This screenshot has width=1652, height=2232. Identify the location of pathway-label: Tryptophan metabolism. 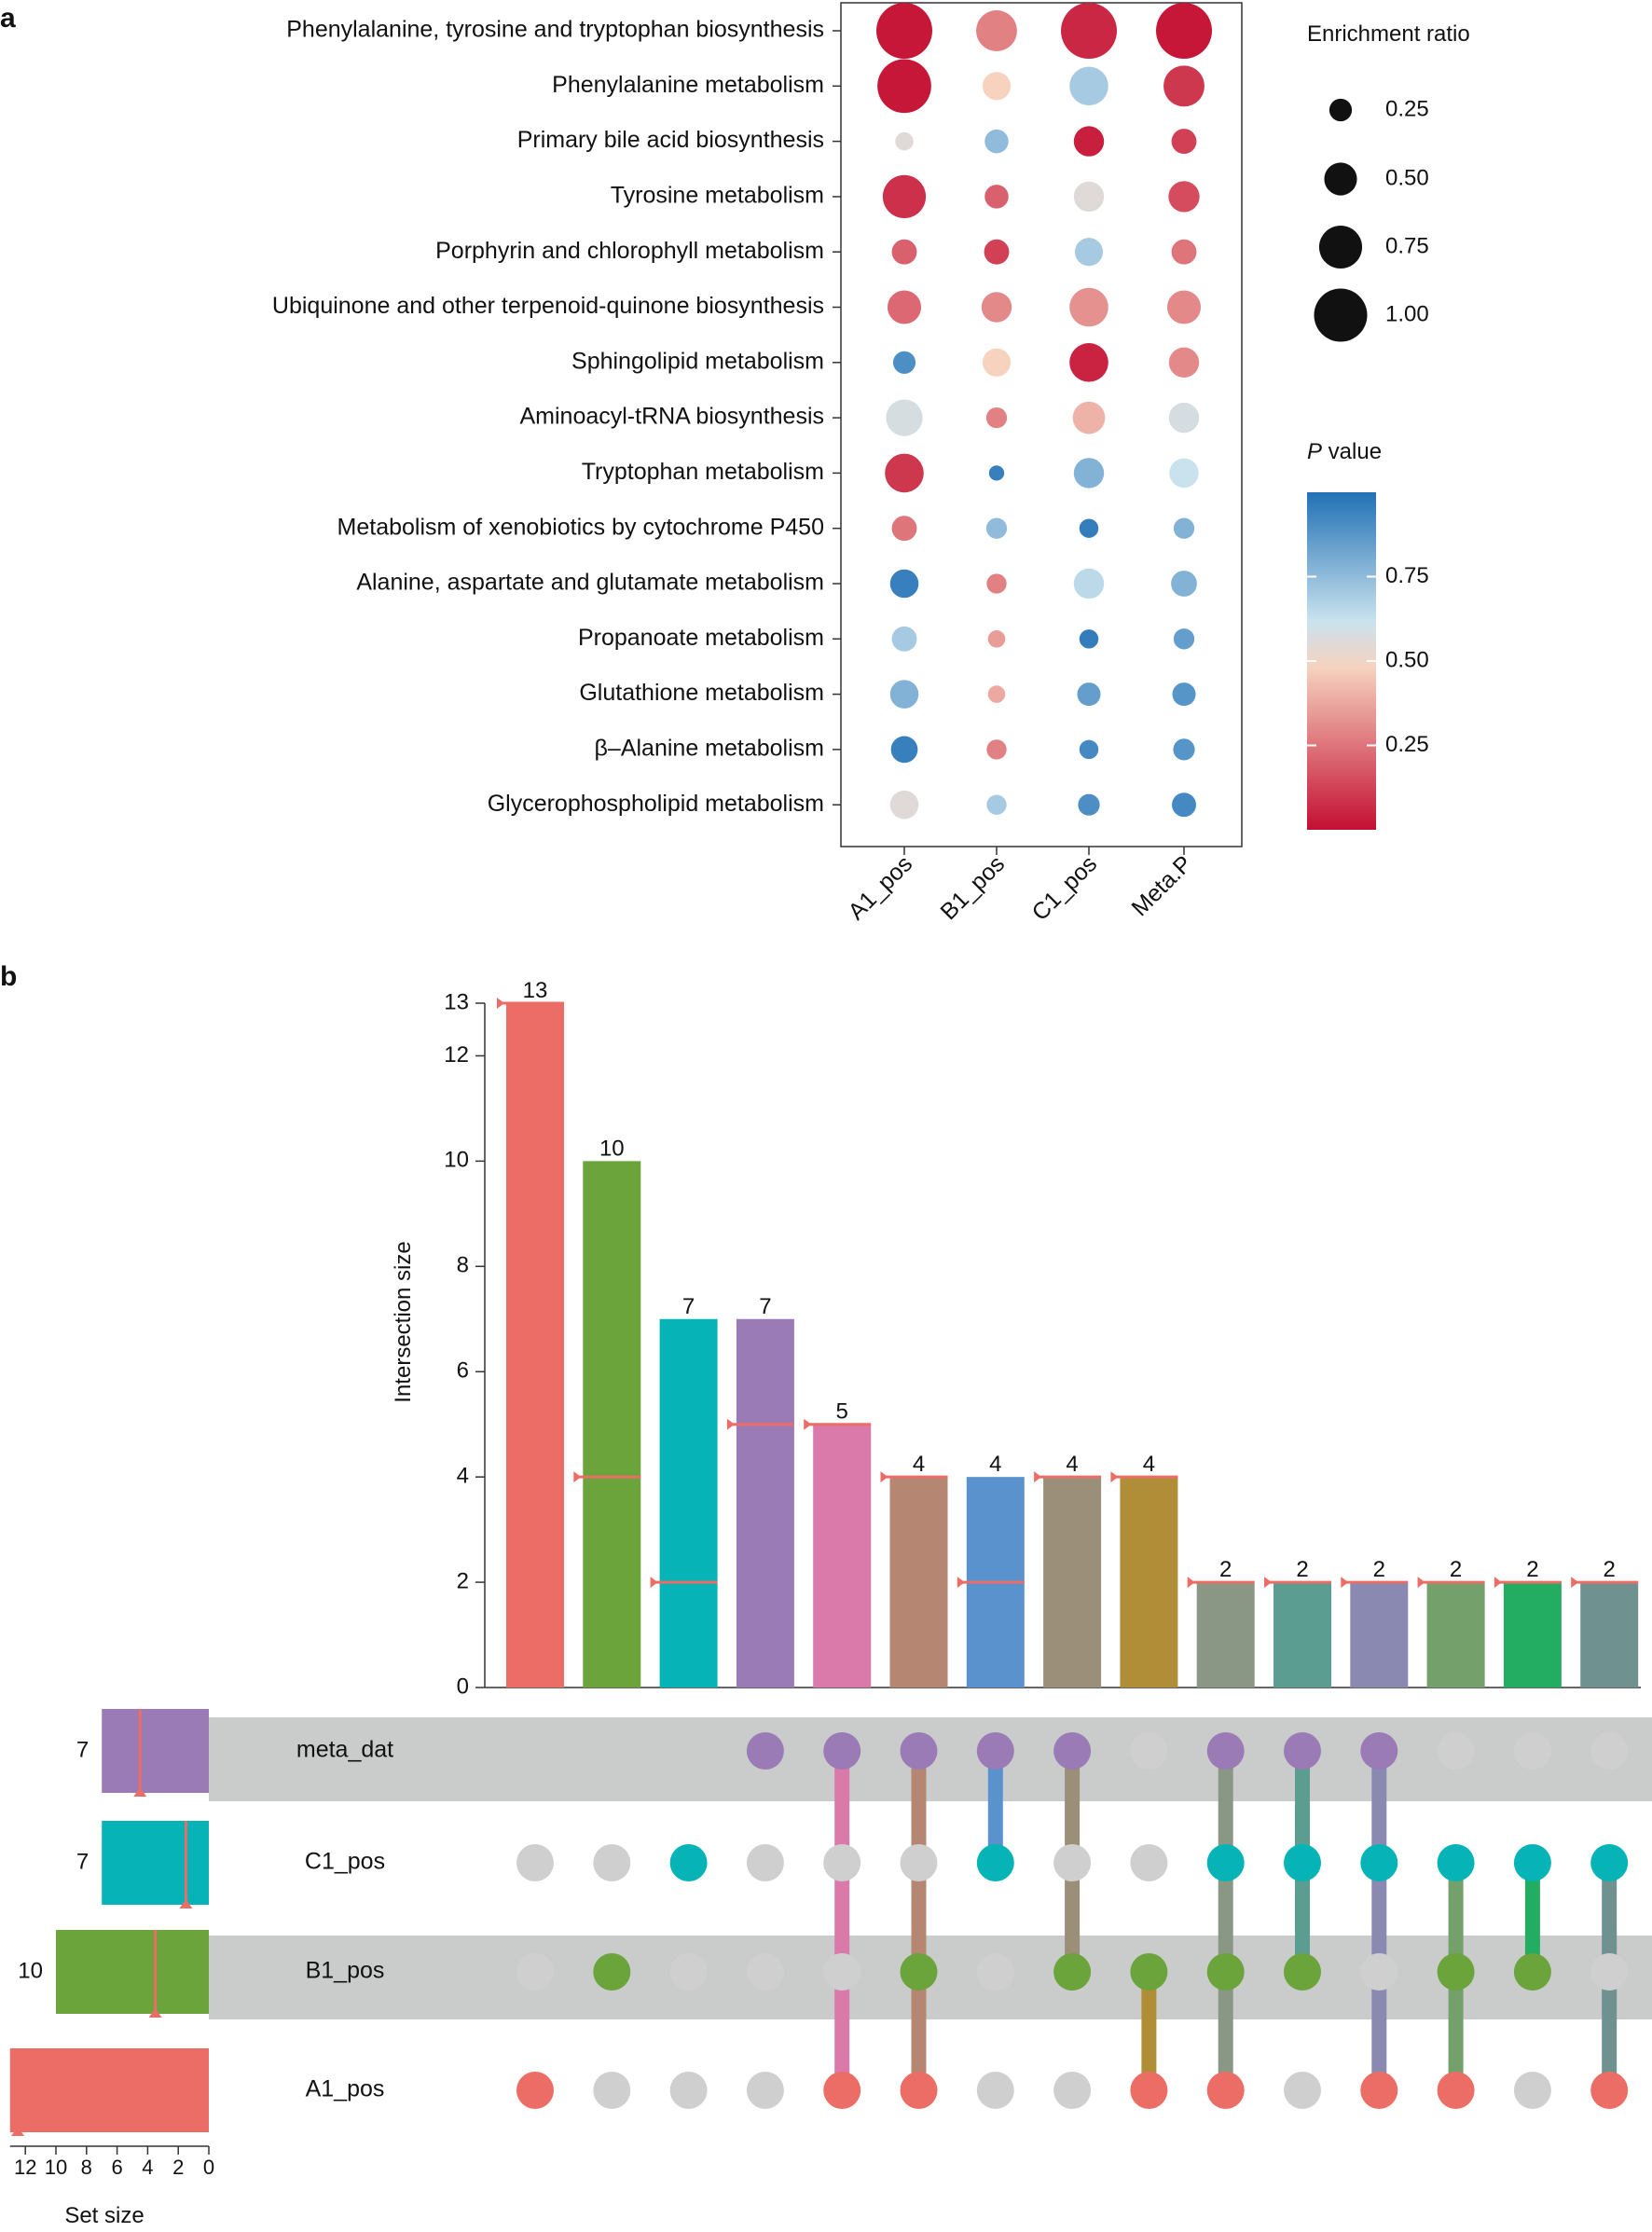
(703, 472).